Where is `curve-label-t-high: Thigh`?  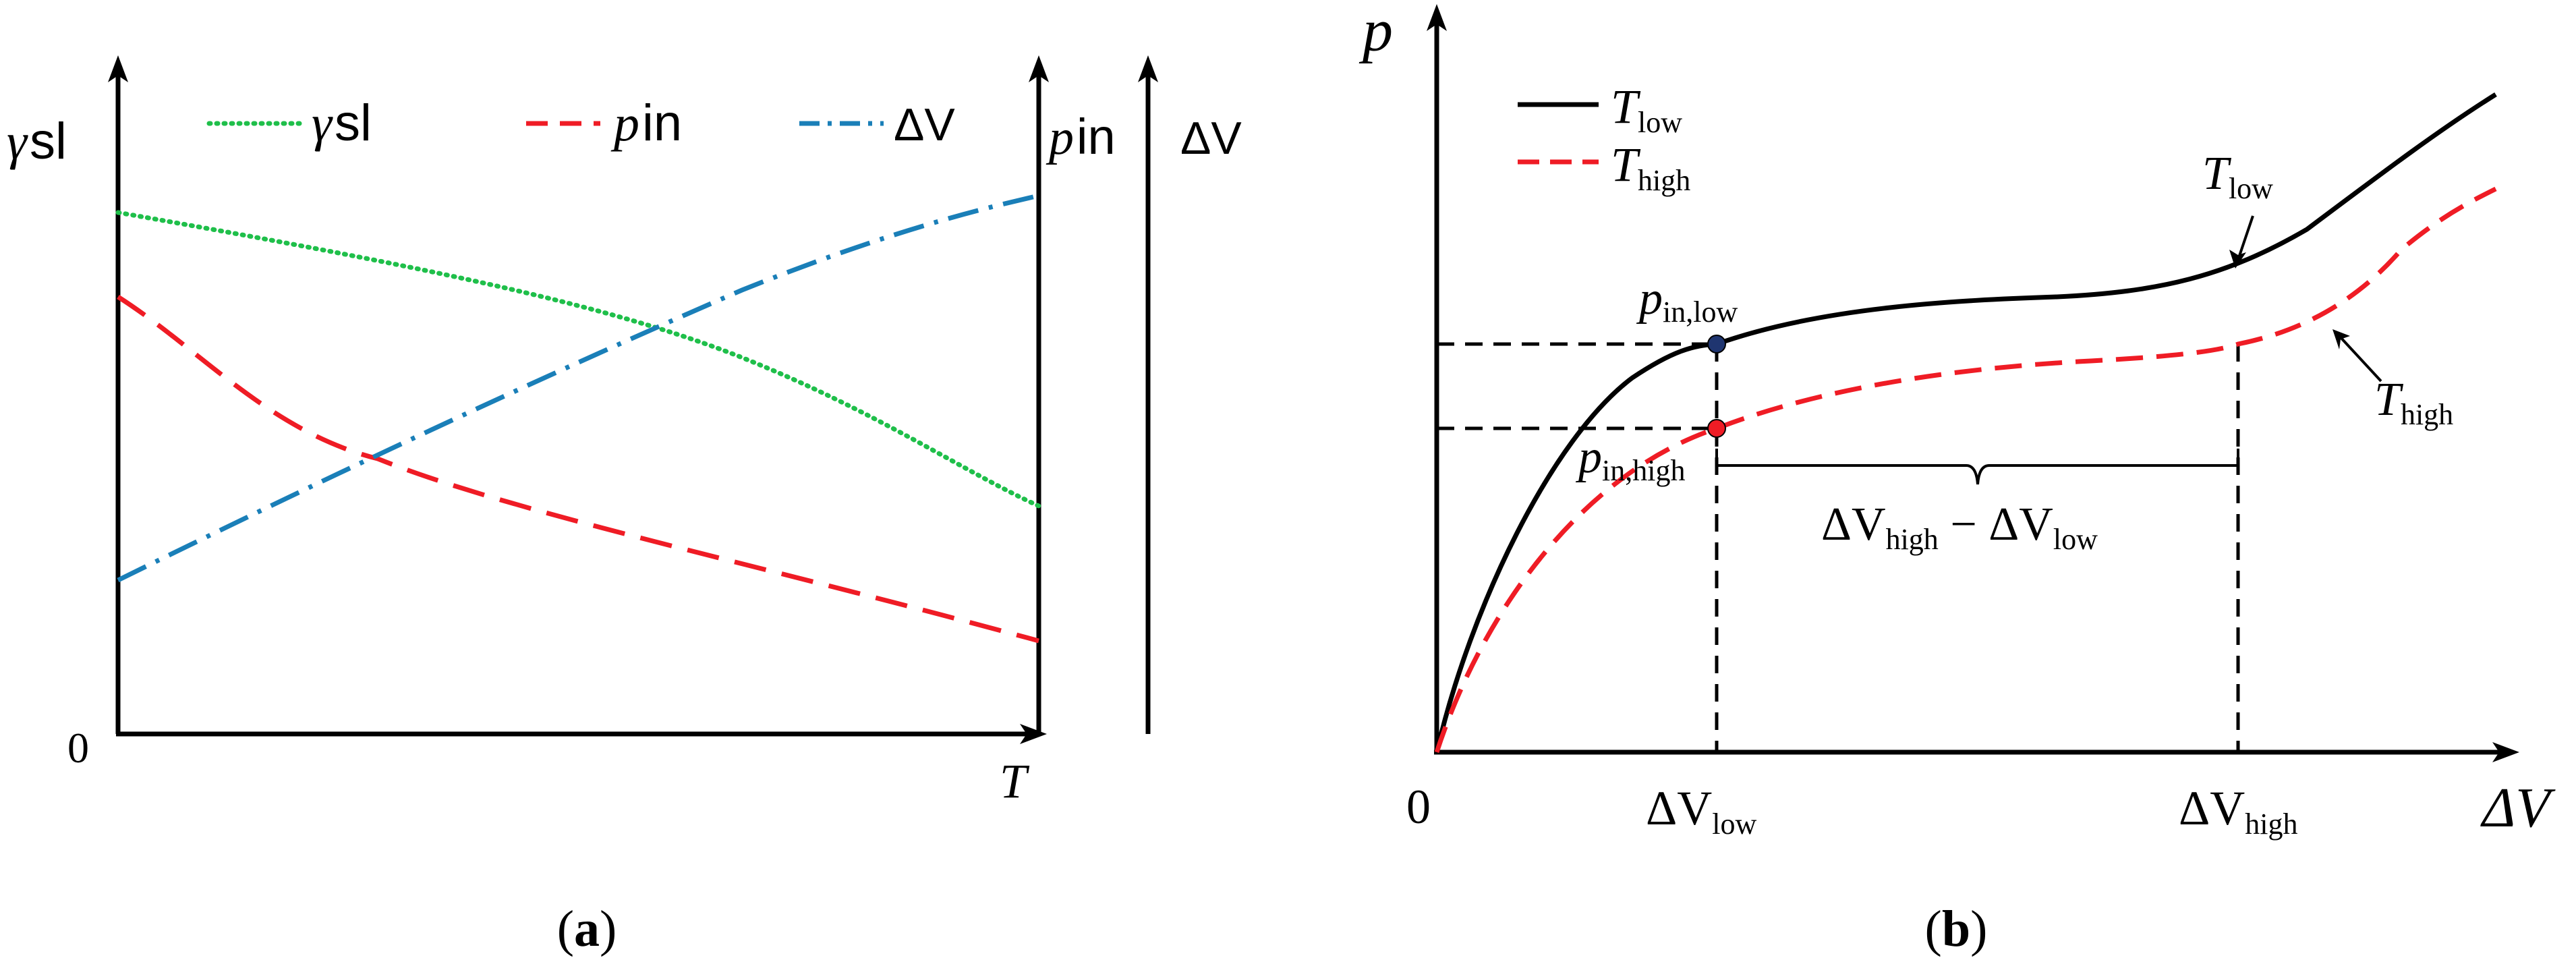
curve-label-t-high: Thigh is located at coordinates (2413, 403).